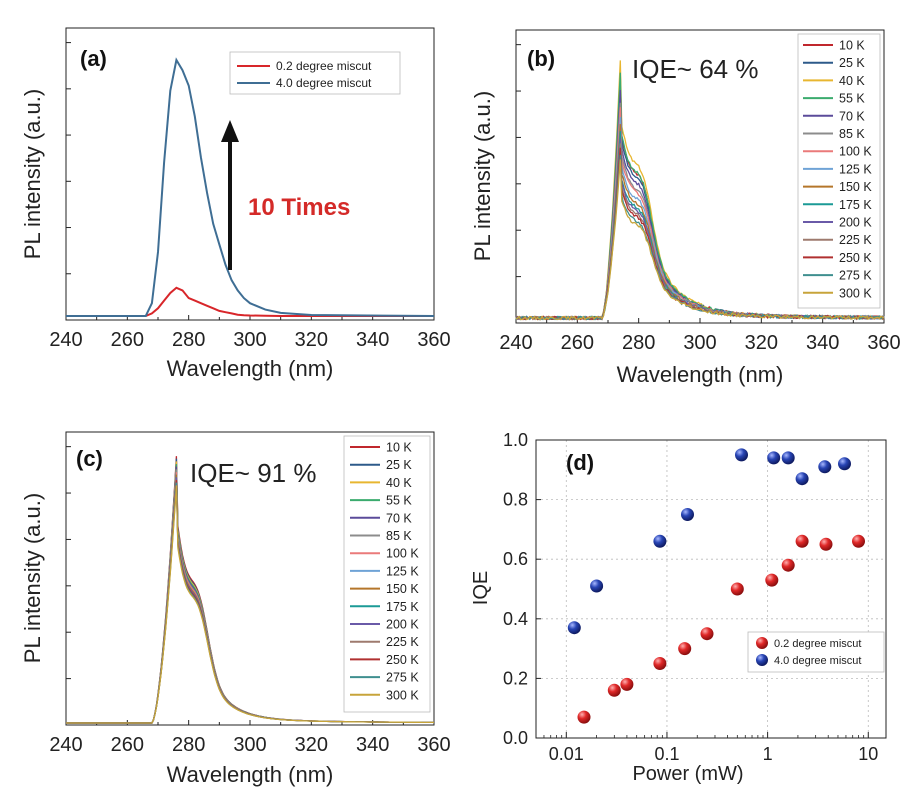 Image resolution: width=918 pixels, height=801 pixels. What do you see at coordinates (817, 661) in the screenshot?
I see `panel-d-legend-label-40: 4.0 degree miscut` at bounding box center [817, 661].